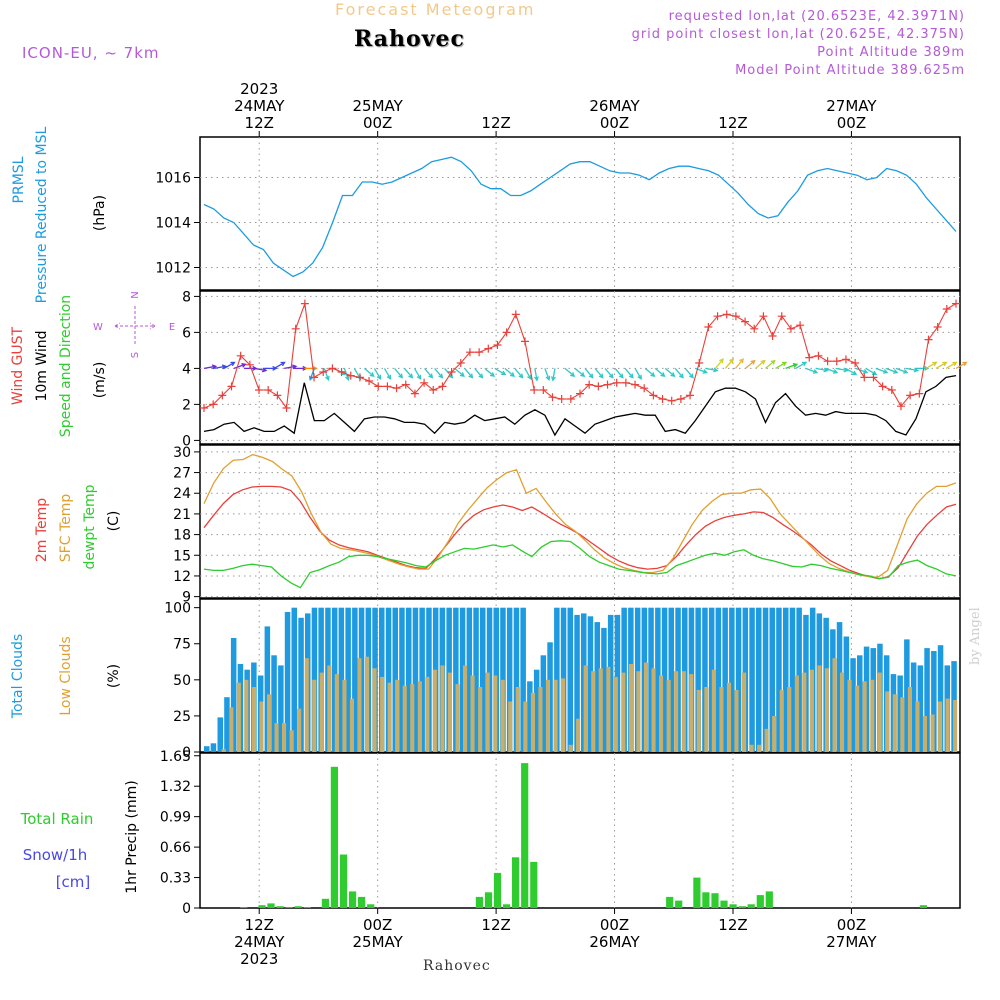  What do you see at coordinates (173, 224) in the screenshot?
I see `y-tick-label: 1014` at bounding box center [173, 224].